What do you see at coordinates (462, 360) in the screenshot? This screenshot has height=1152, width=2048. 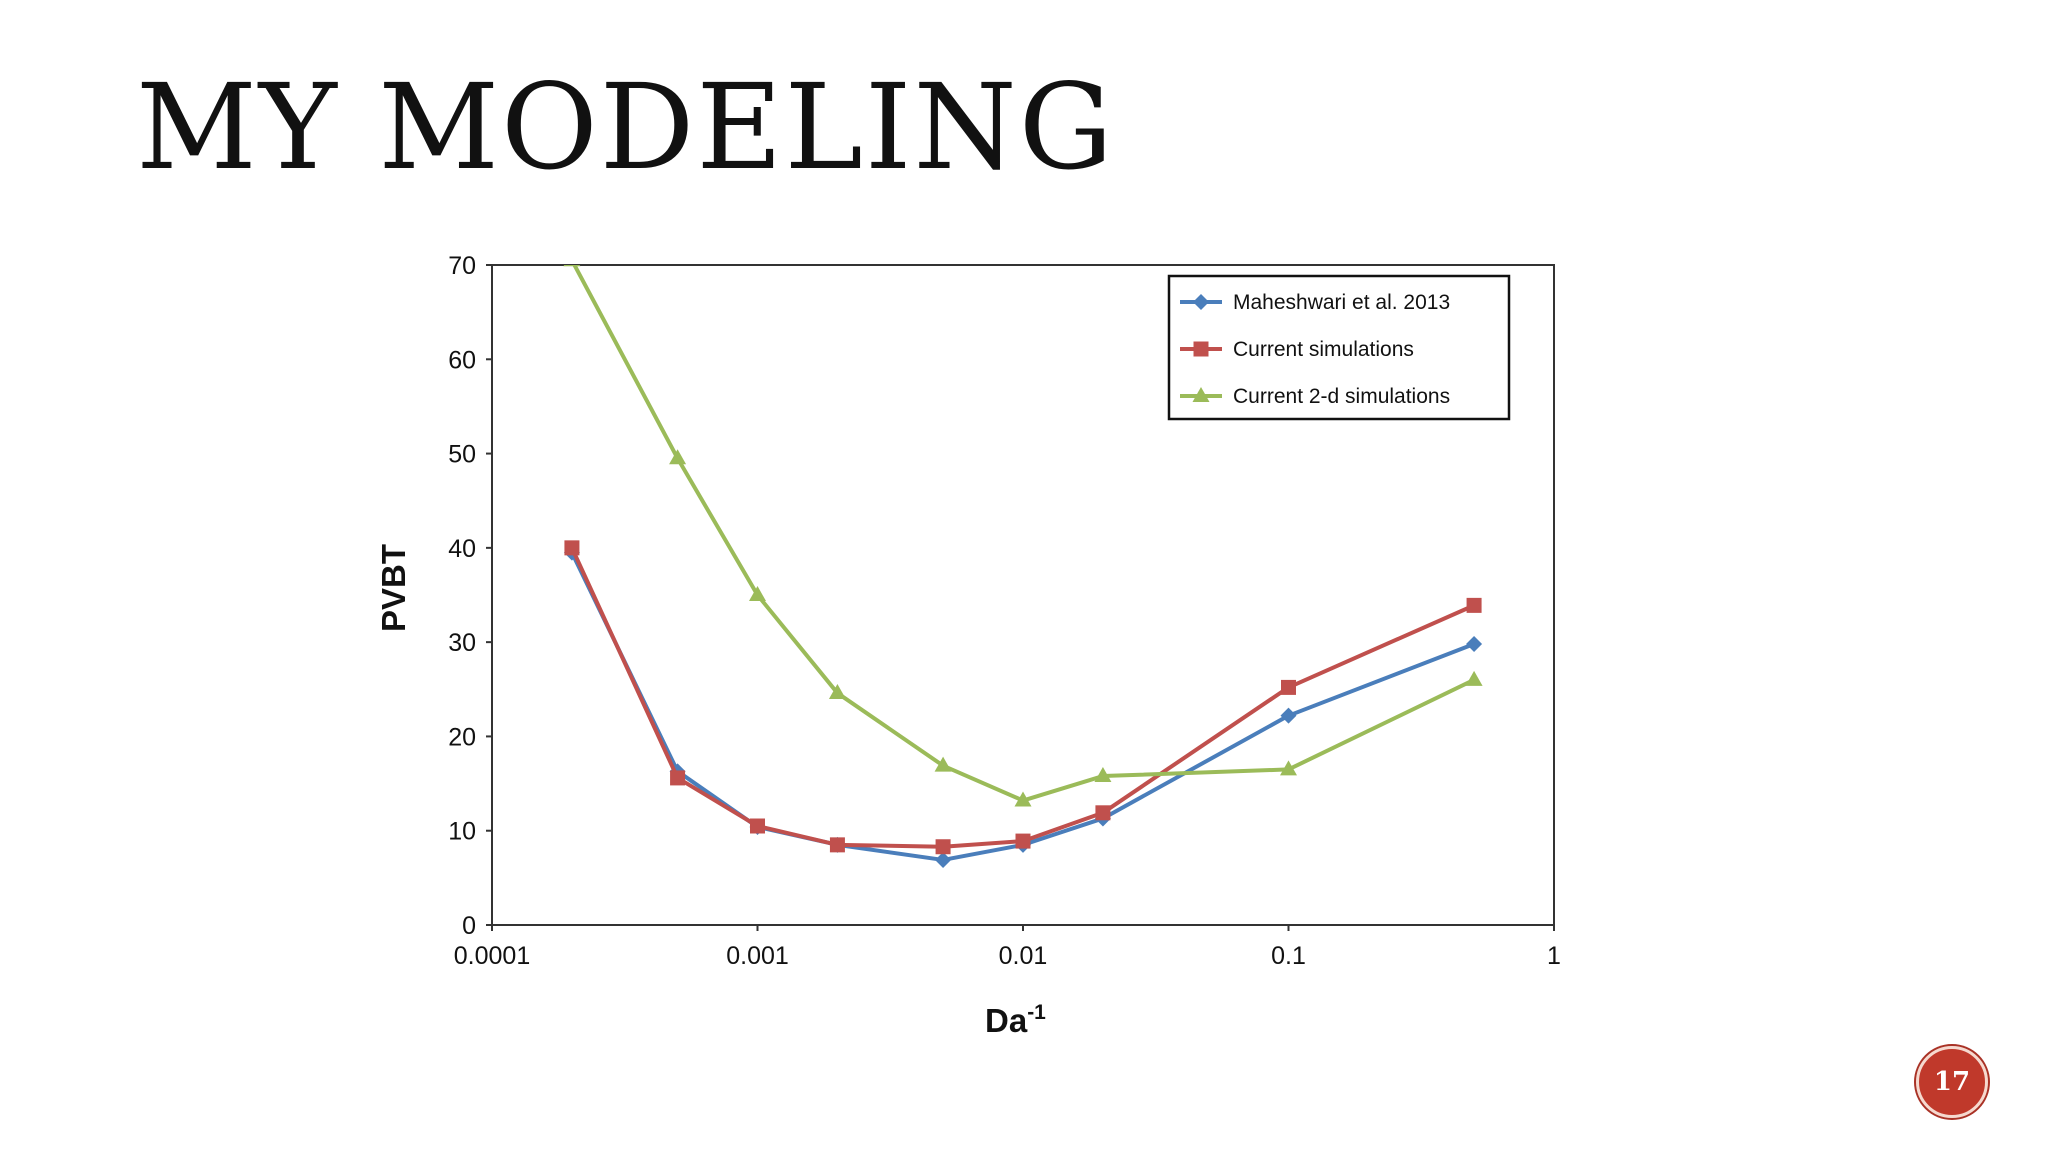 I see `y-tick-label: 60` at bounding box center [462, 360].